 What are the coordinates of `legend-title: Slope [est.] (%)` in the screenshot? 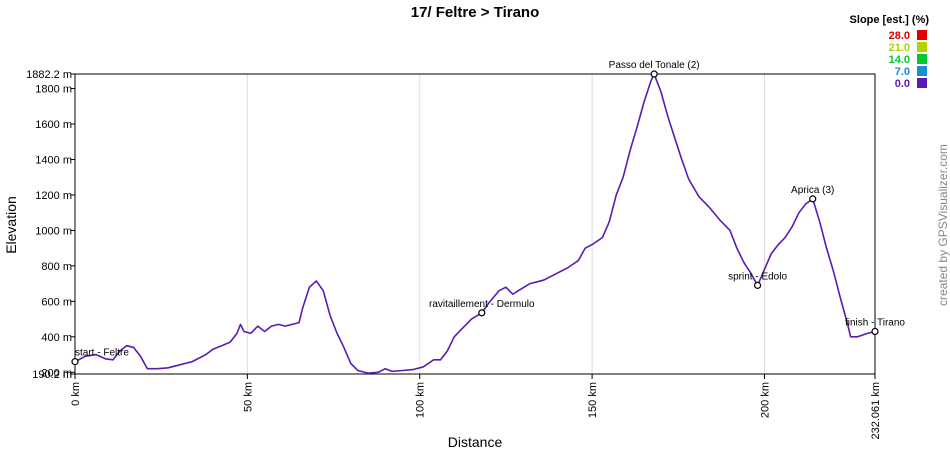 It's located at (890, 20).